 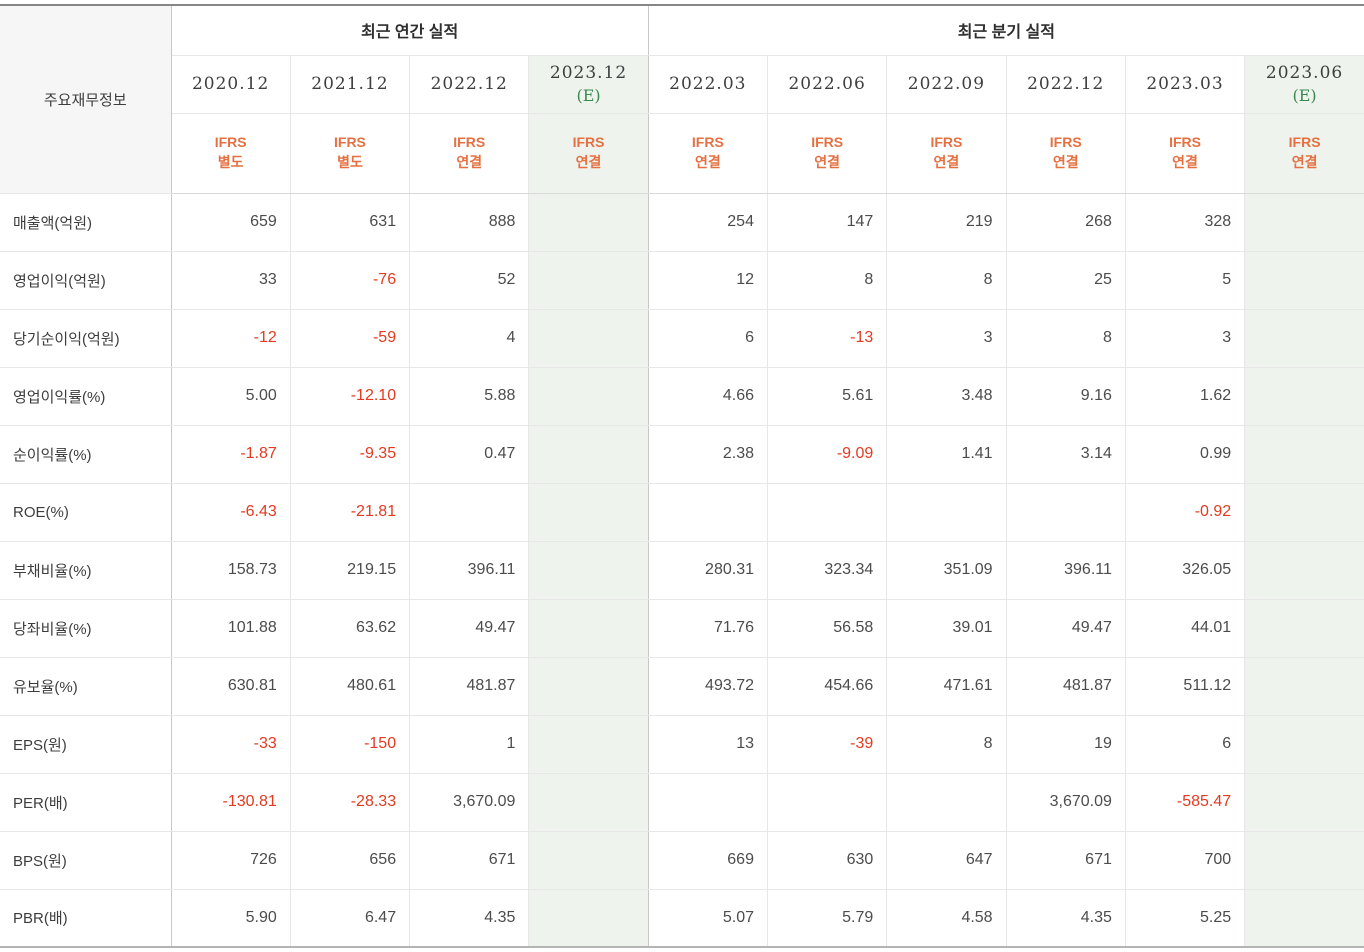 I want to click on row-label: PER(배), so click(x=86, y=802).